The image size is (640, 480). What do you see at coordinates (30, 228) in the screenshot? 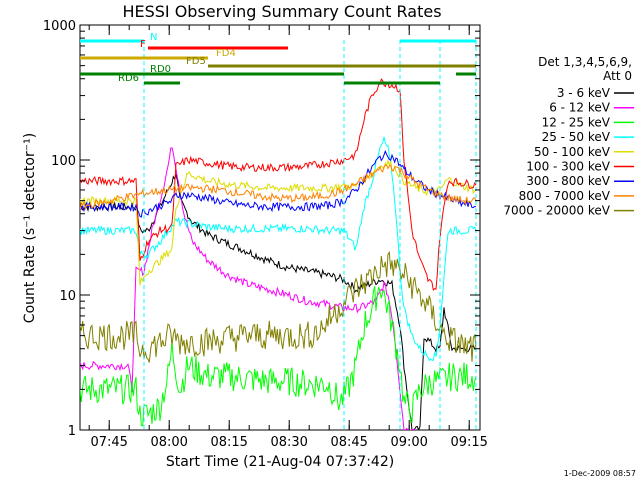
I see `y-axis-label: Count Rate (s⁻¹ detector⁻¹)` at bounding box center [30, 228].